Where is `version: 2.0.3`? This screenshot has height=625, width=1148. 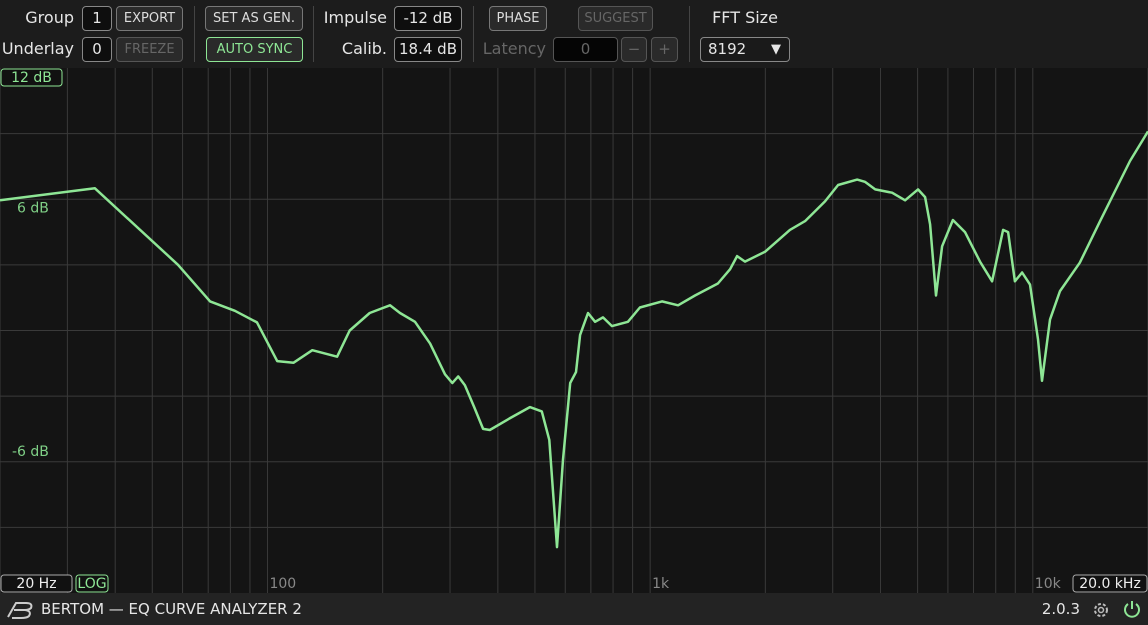
version: 2.0.3 is located at coordinates (1060, 609).